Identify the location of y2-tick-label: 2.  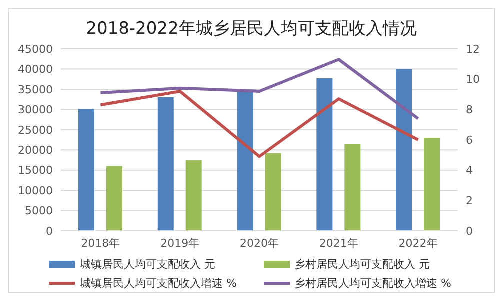
(469, 201).